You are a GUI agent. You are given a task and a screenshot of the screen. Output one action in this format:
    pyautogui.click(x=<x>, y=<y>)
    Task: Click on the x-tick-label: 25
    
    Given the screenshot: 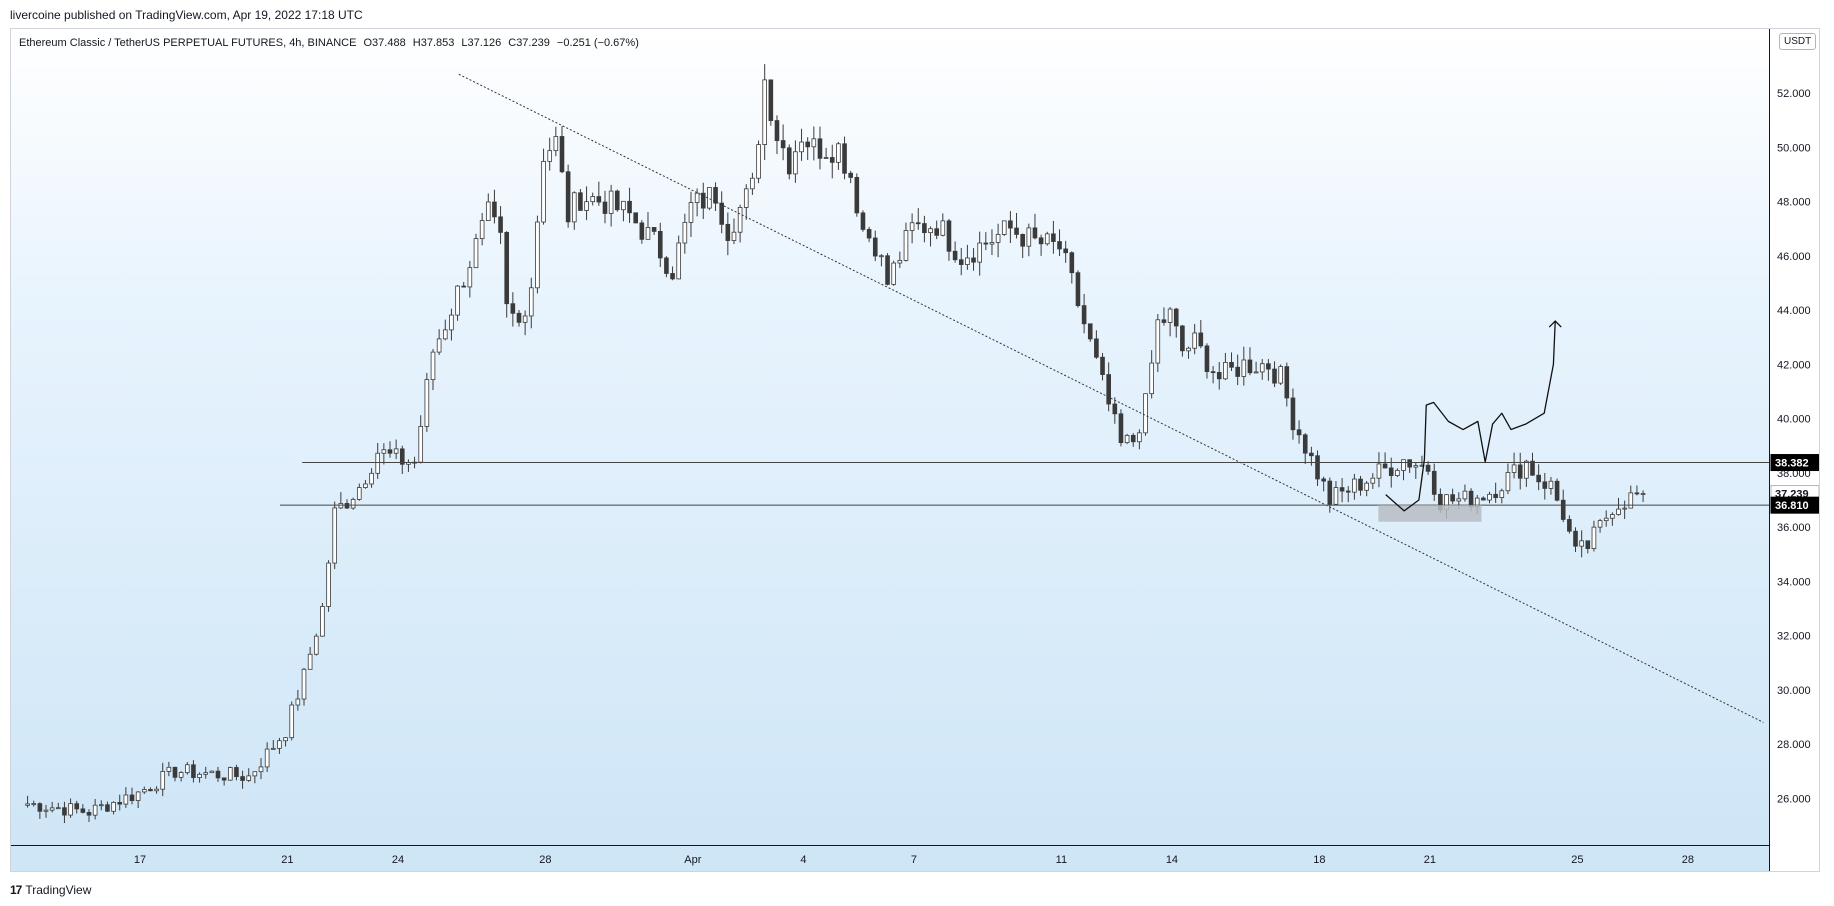 What is the action you would take?
    pyautogui.click(x=1577, y=860)
    